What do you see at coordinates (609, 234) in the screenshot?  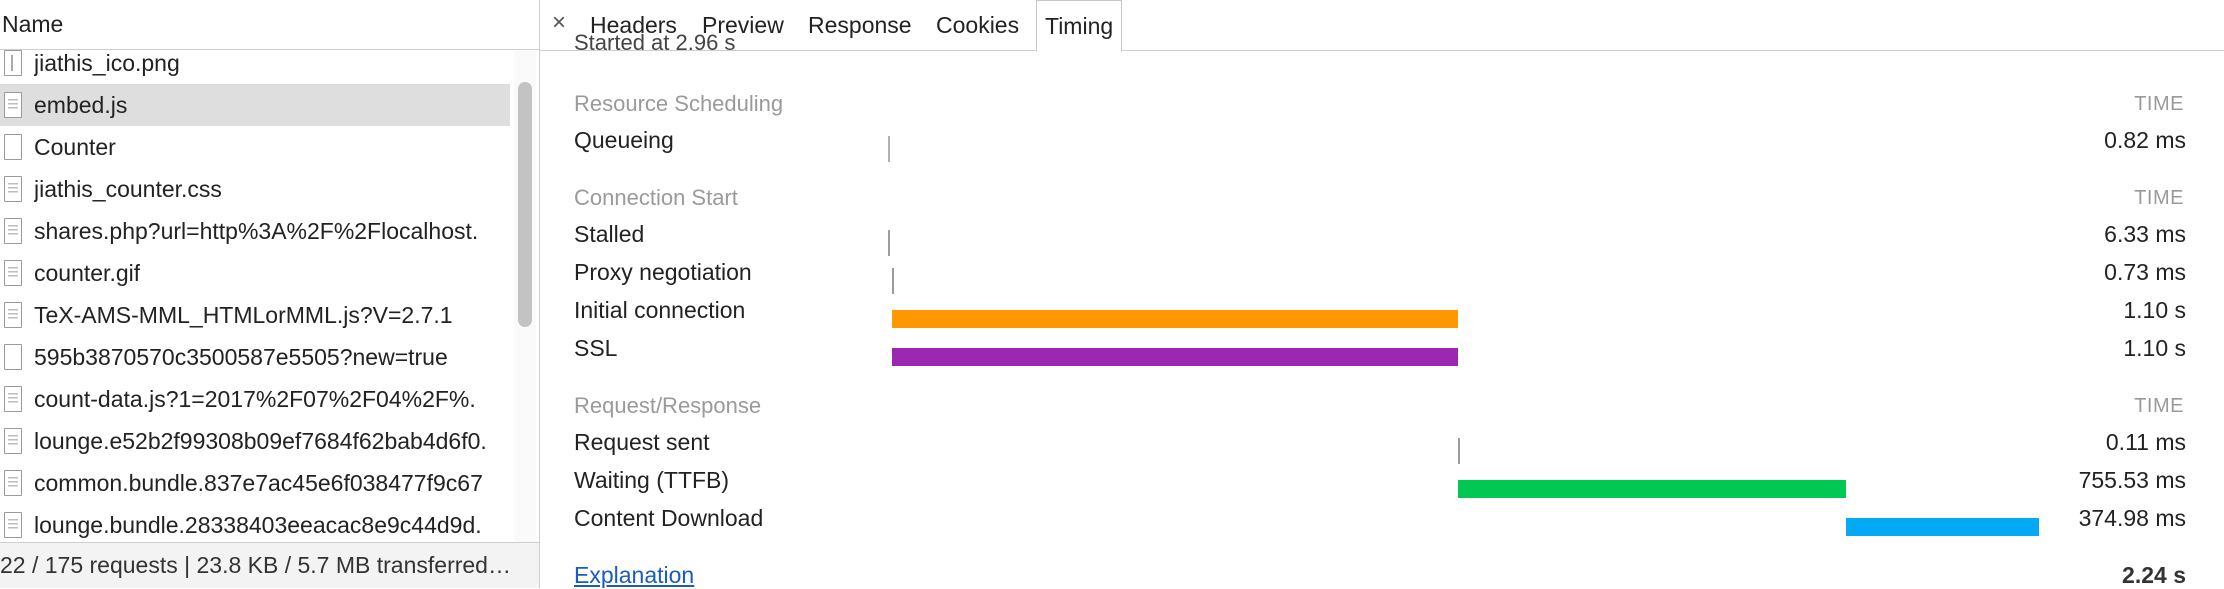 I see `timing-label-stalled: Stalled` at bounding box center [609, 234].